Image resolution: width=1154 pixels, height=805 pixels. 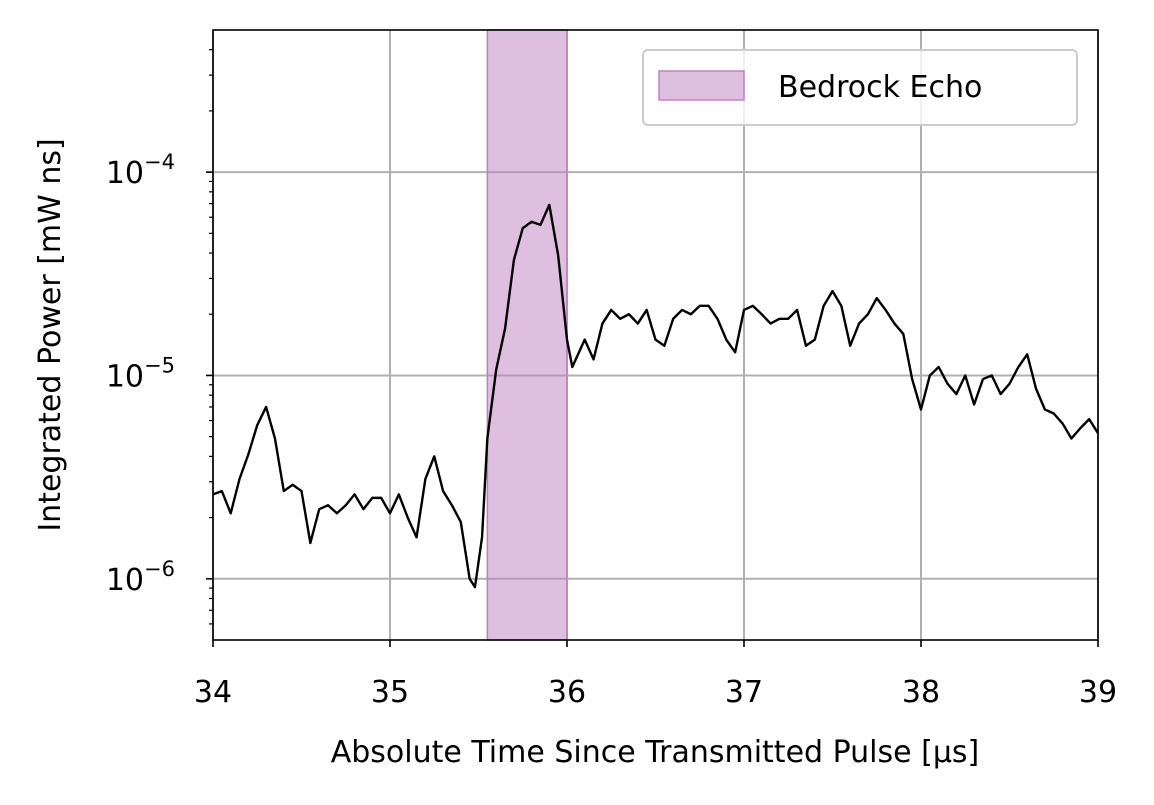 I want to click on x-tick-label: 38, so click(x=921, y=692).